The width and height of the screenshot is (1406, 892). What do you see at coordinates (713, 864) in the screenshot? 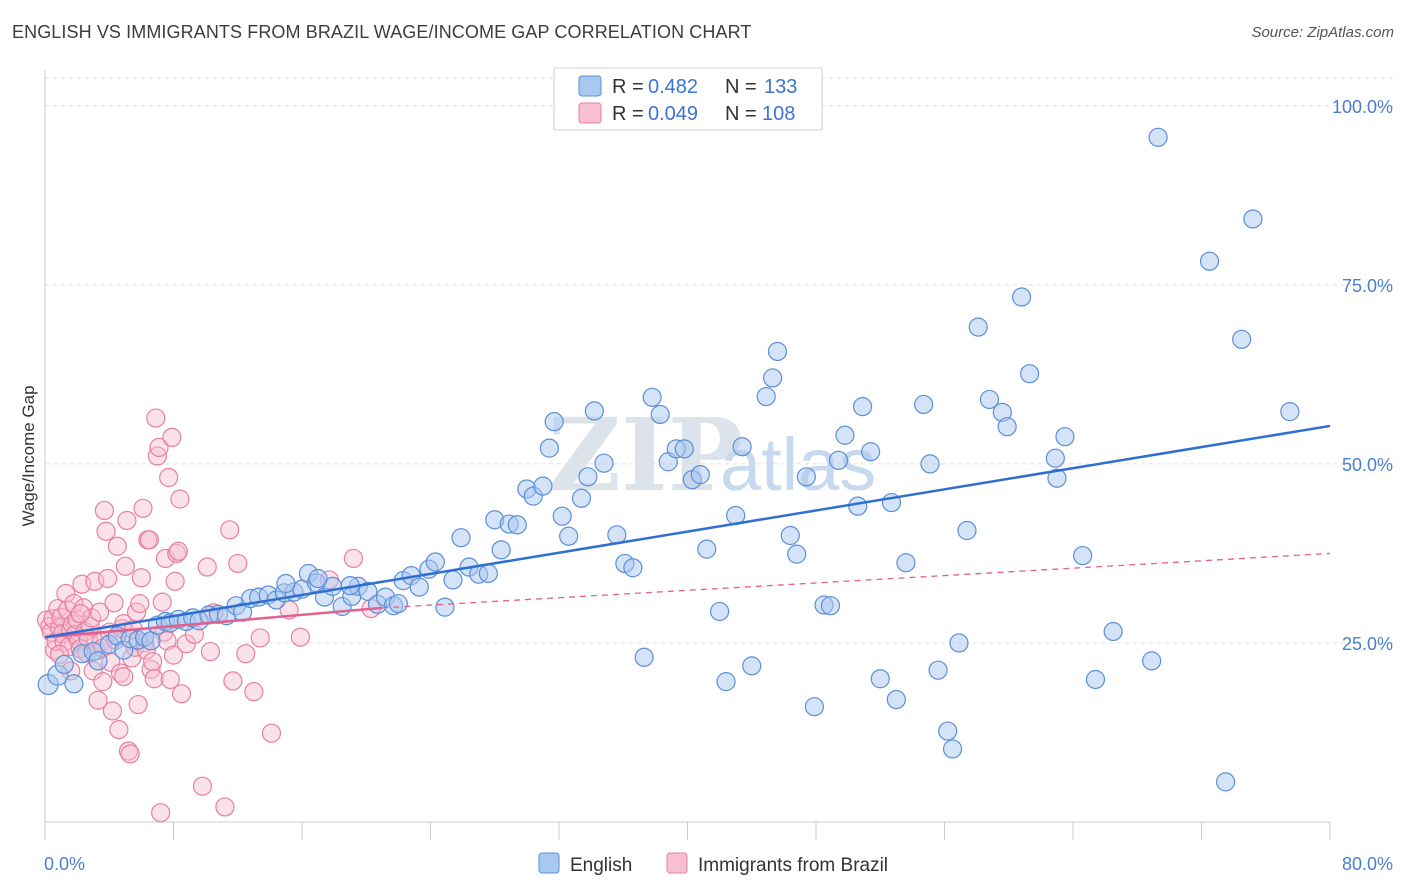
I see `bottom-legend: English Immigrants from Brazil` at bounding box center [713, 864].